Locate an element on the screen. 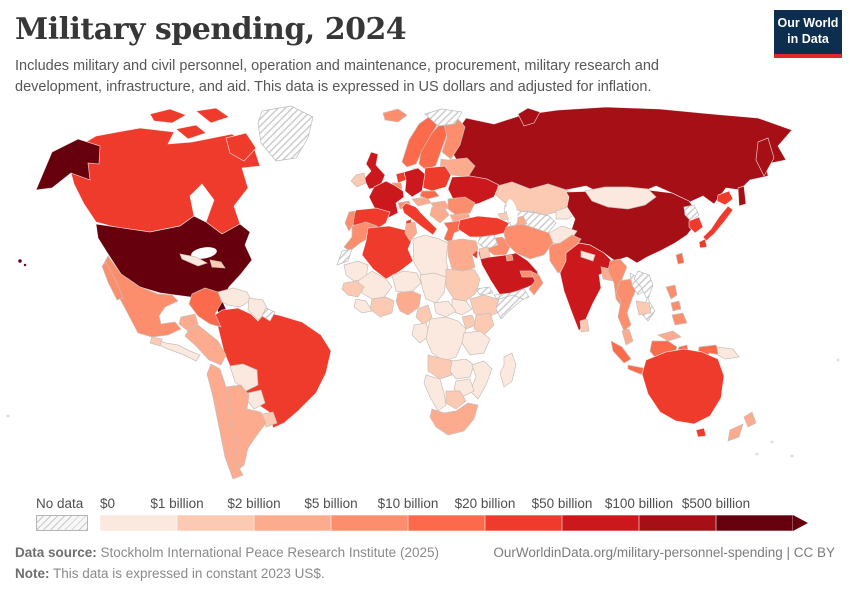 This screenshot has width=850, height=600. country-mexico is located at coordinates (142, 296).